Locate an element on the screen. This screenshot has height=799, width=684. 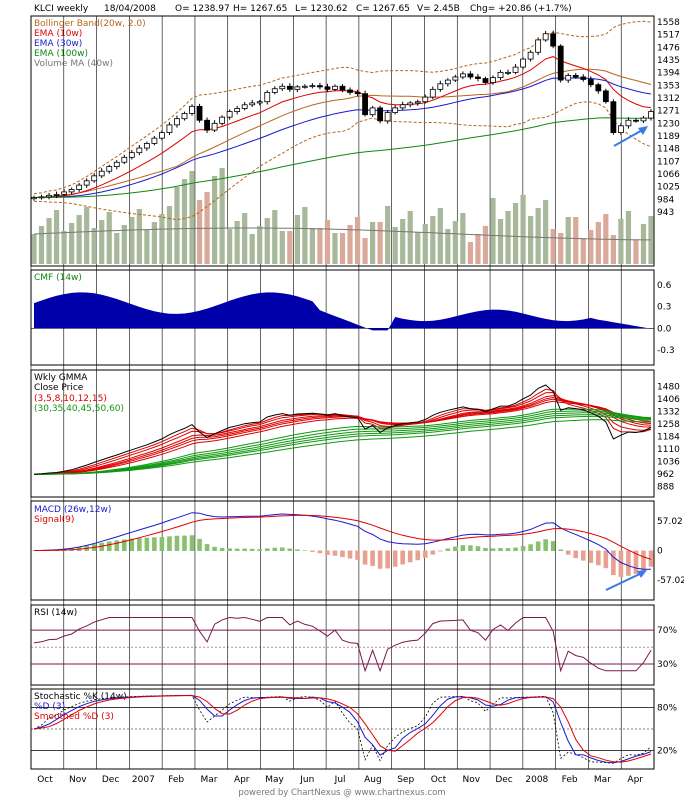
cmf-title: CMF (14w) is located at coordinates (58, 278).